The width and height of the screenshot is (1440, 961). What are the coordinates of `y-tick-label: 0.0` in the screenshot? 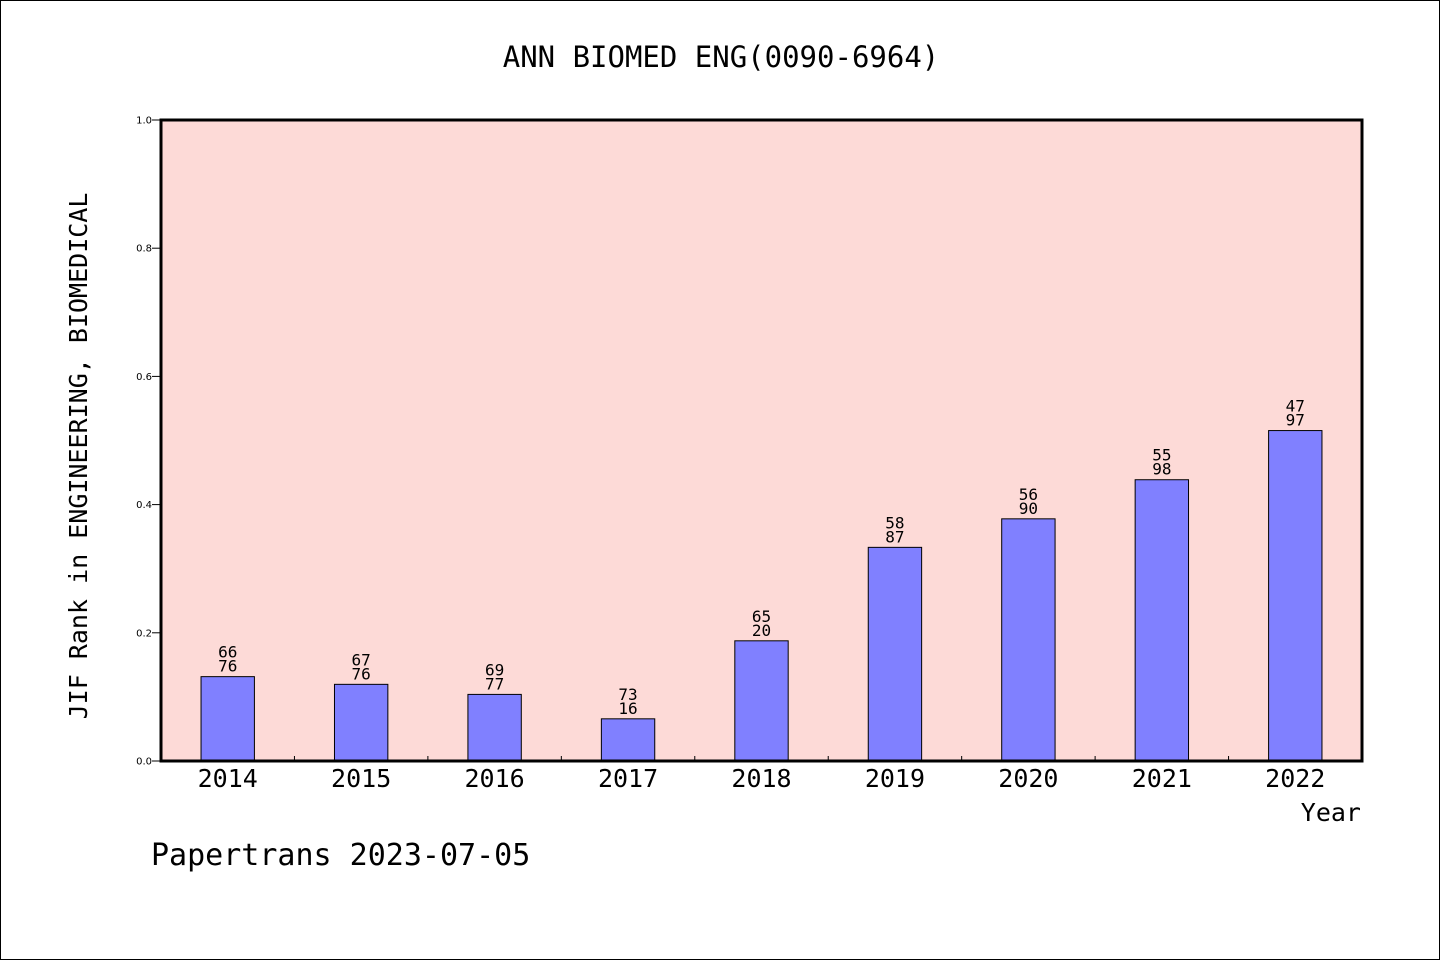 It's located at (144, 762).